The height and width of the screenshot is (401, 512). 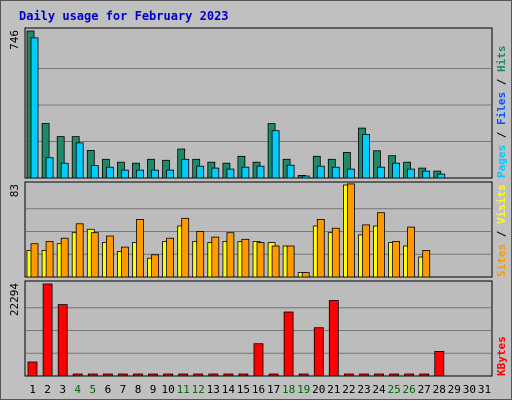 I want to click on x-tick-label: 13, so click(x=213, y=389).